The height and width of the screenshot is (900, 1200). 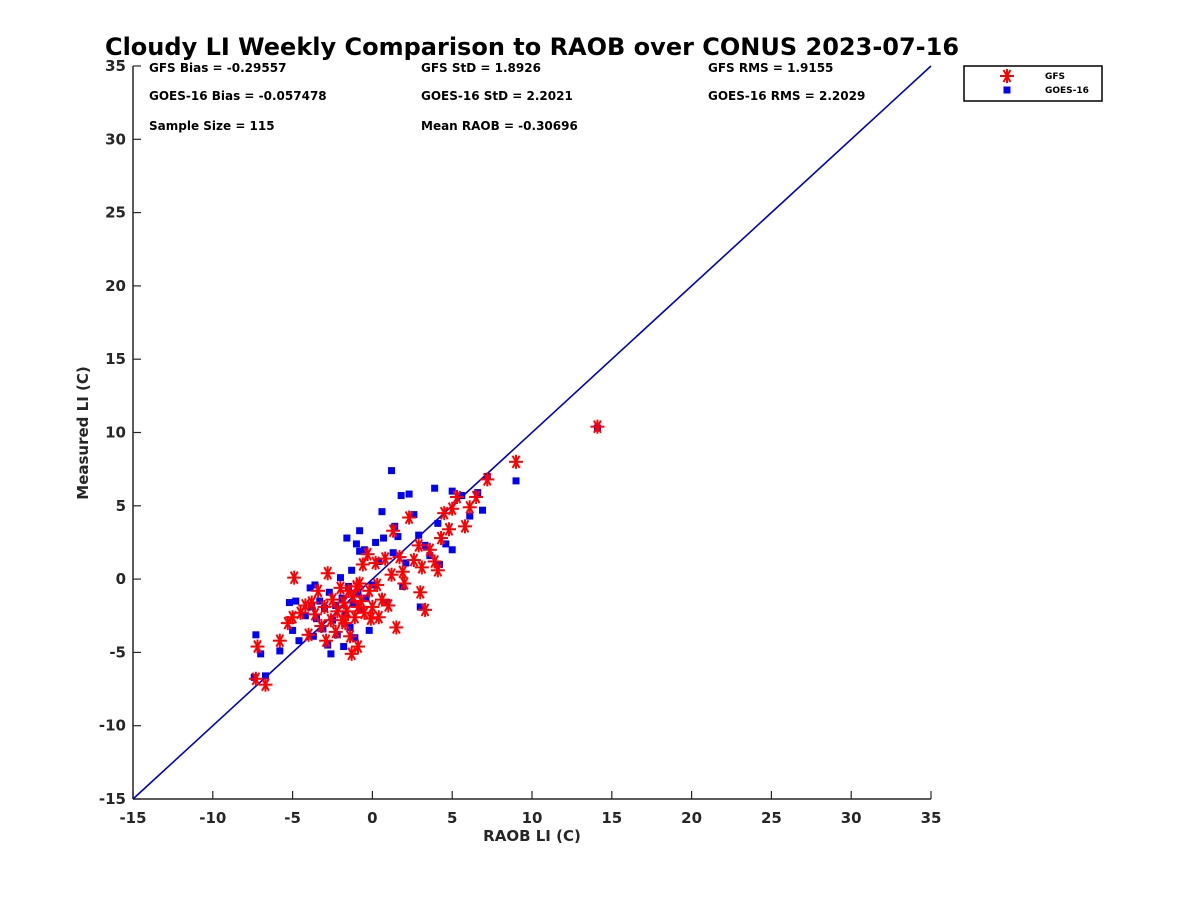 I want to click on gfs-bias-text: GFS Bias = -0.29557, so click(x=217, y=68).